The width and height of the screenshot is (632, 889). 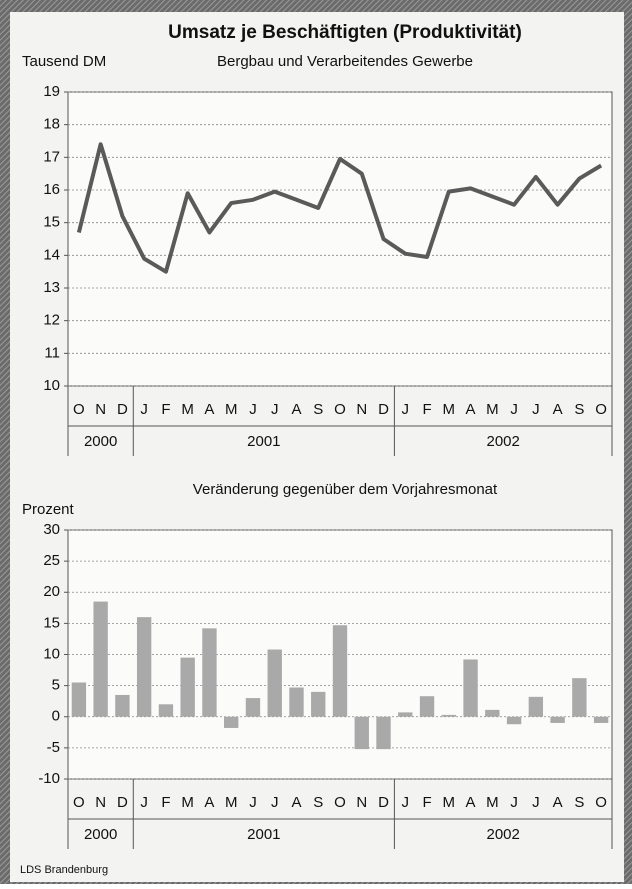 What do you see at coordinates (49, 778) in the screenshot?
I see `y-tick-label: -10` at bounding box center [49, 778].